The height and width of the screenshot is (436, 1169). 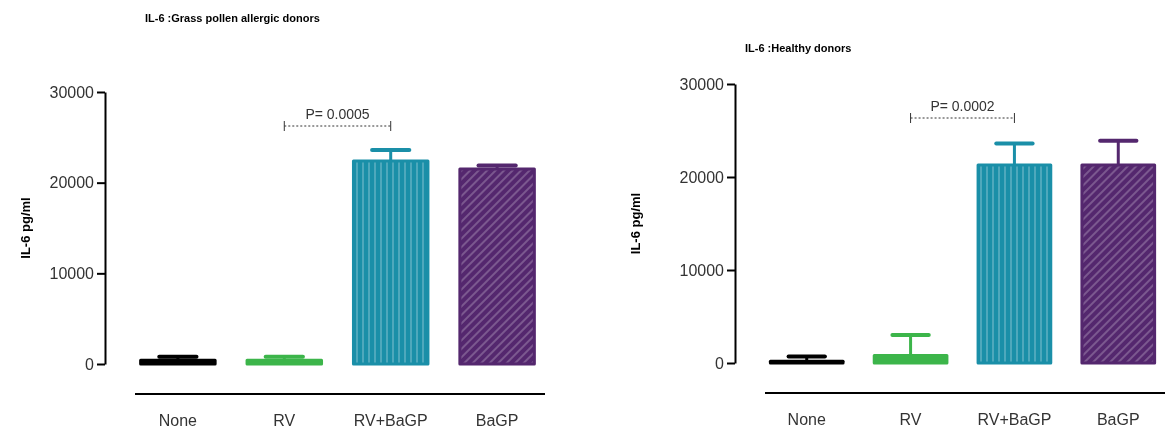 What do you see at coordinates (962, 106) in the screenshot?
I see `annotation: P= 0.0002` at bounding box center [962, 106].